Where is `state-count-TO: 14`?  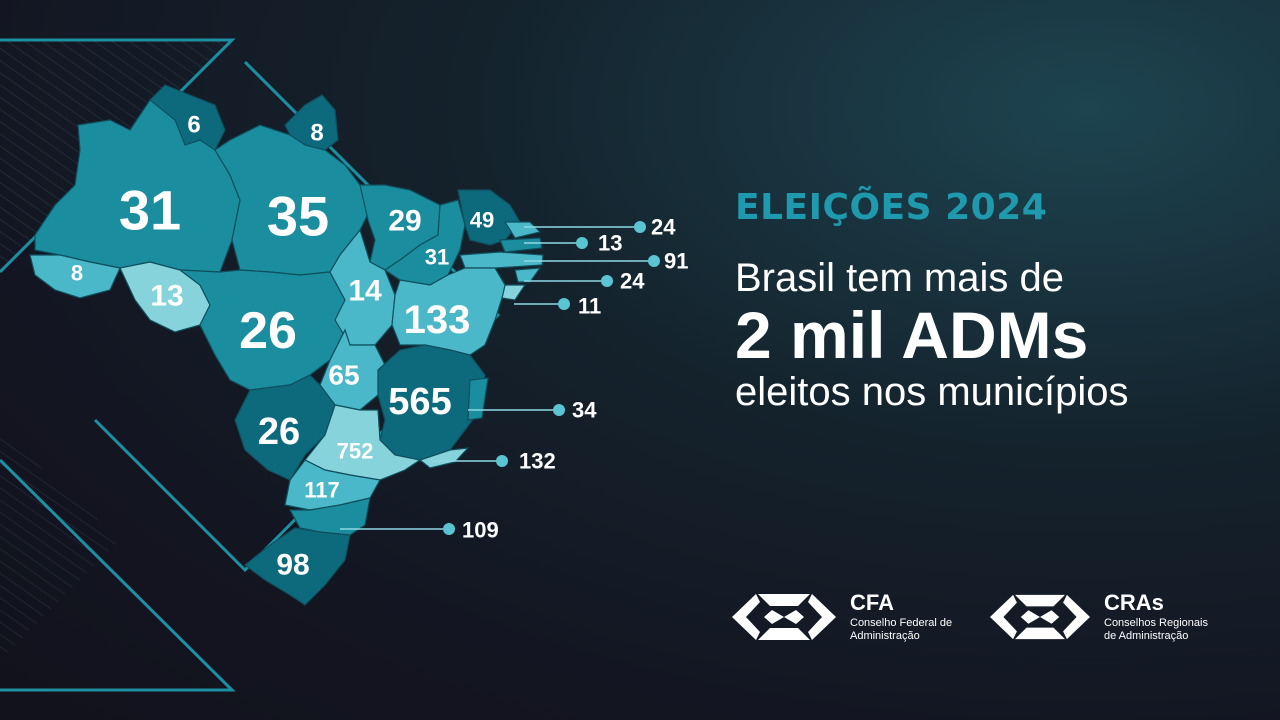 state-count-TO: 14 is located at coordinates (365, 291).